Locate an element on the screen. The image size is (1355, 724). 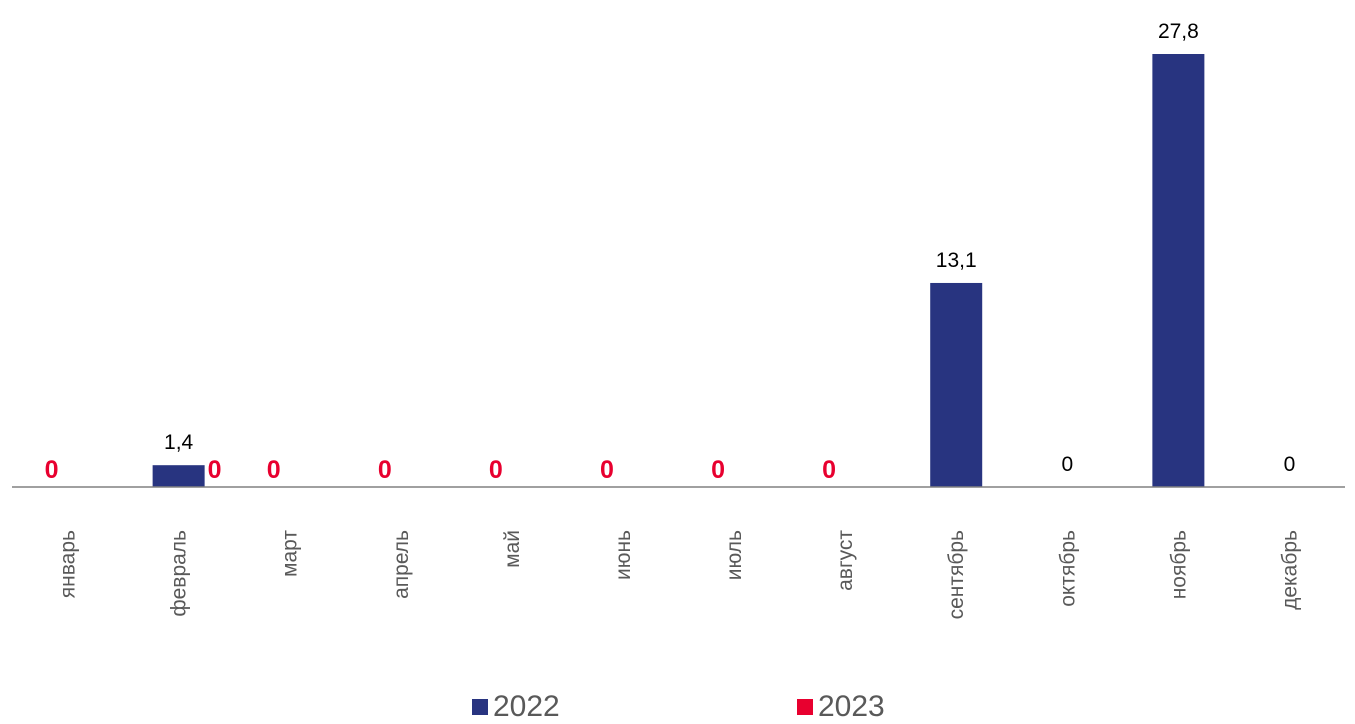
legend-label-2022: 2022 is located at coordinates (526, 706).